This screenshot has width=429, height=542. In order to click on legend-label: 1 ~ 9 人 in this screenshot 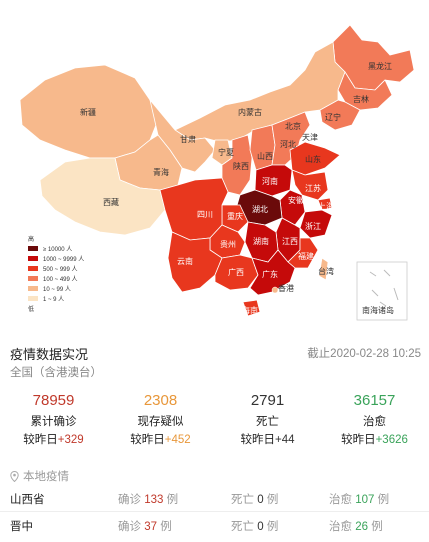, I will do `click(54, 299)`.